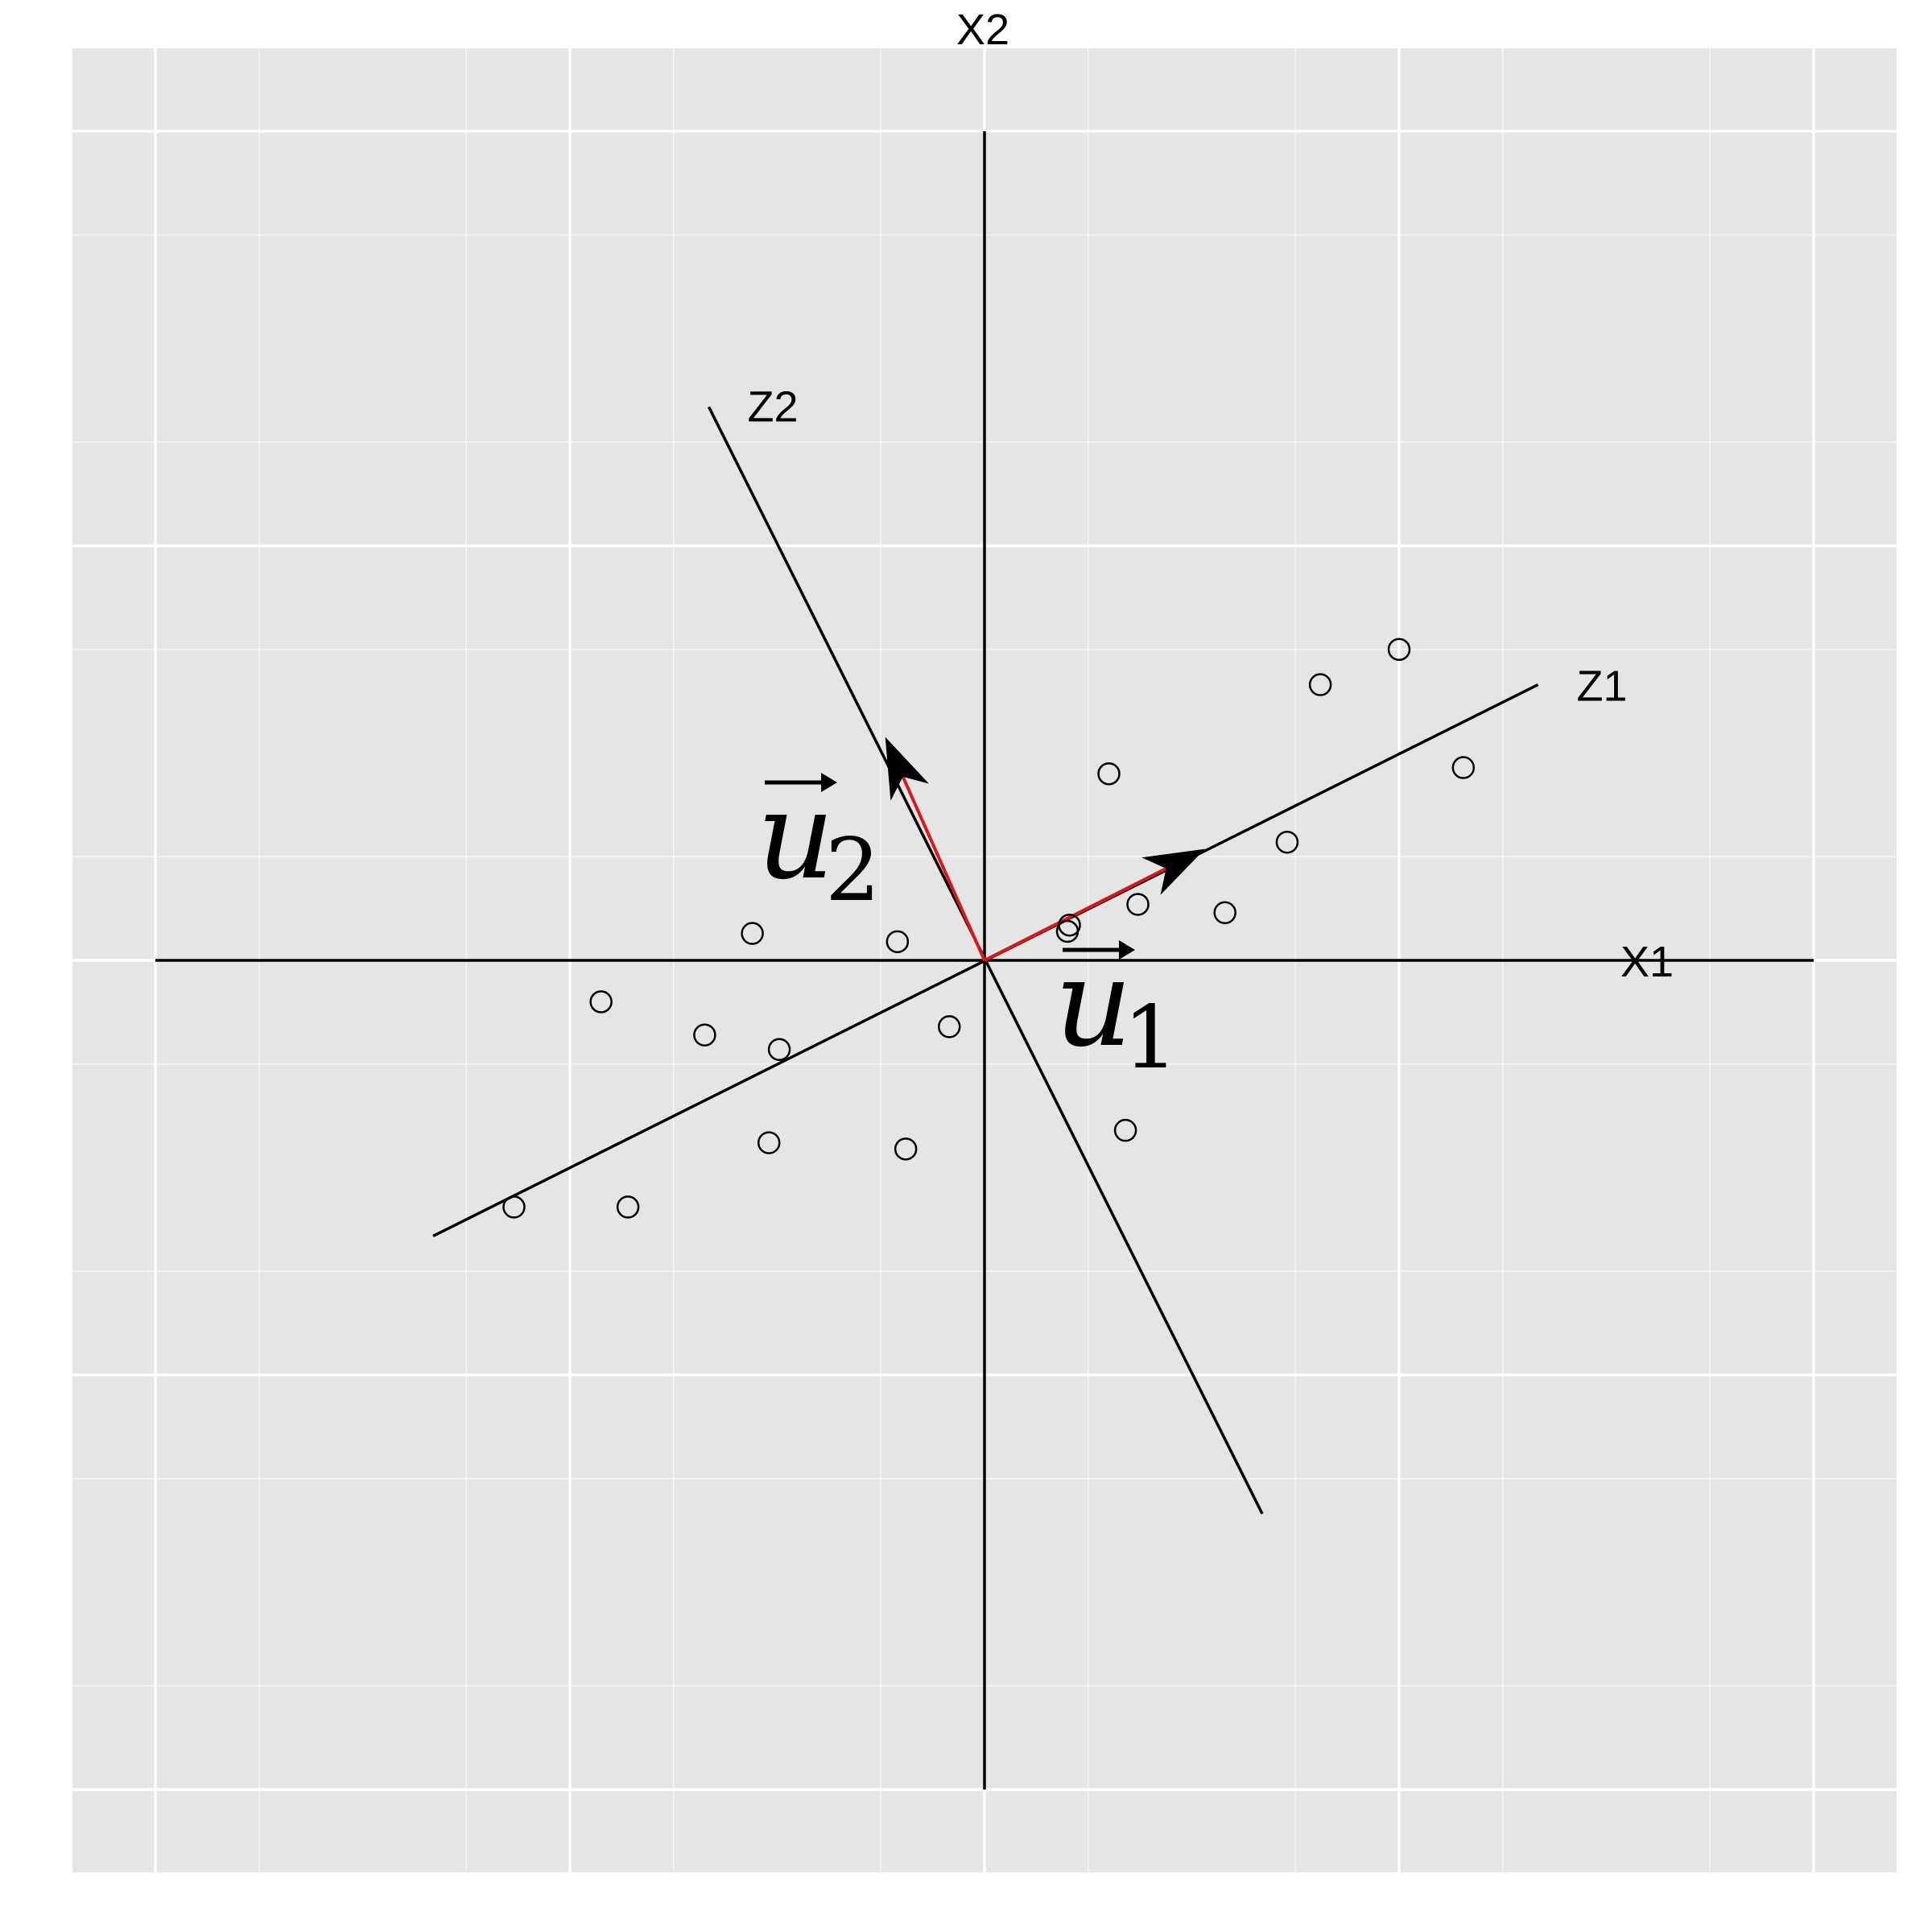  What do you see at coordinates (1602, 687) in the screenshot?
I see `axis-label-z1: Z1` at bounding box center [1602, 687].